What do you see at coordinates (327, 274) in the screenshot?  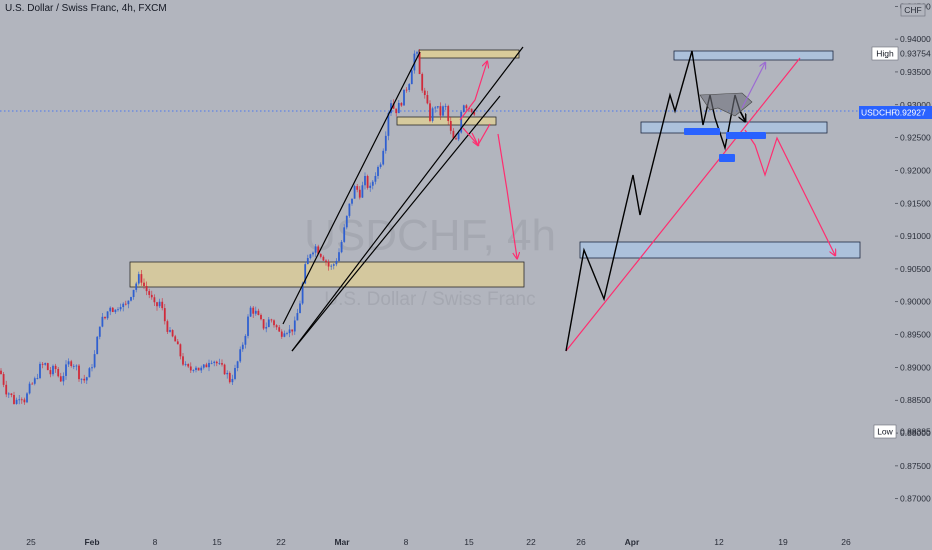 I see `demand-zone` at bounding box center [327, 274].